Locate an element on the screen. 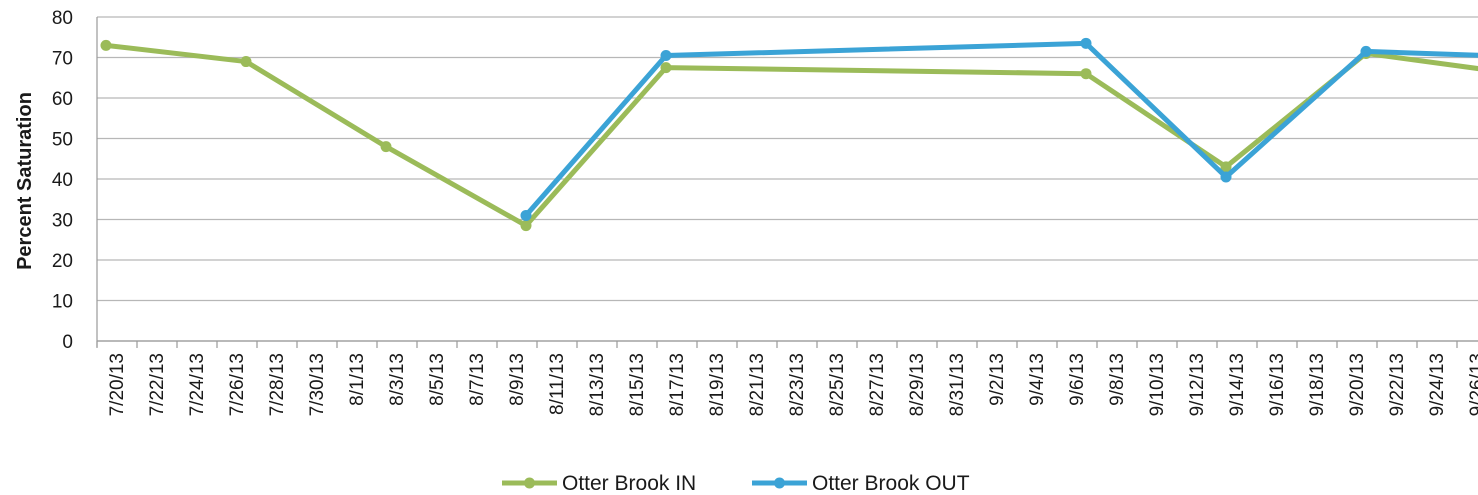 The width and height of the screenshot is (1478, 495). x-tick-label: 8/15/13 is located at coordinates (637, 384).